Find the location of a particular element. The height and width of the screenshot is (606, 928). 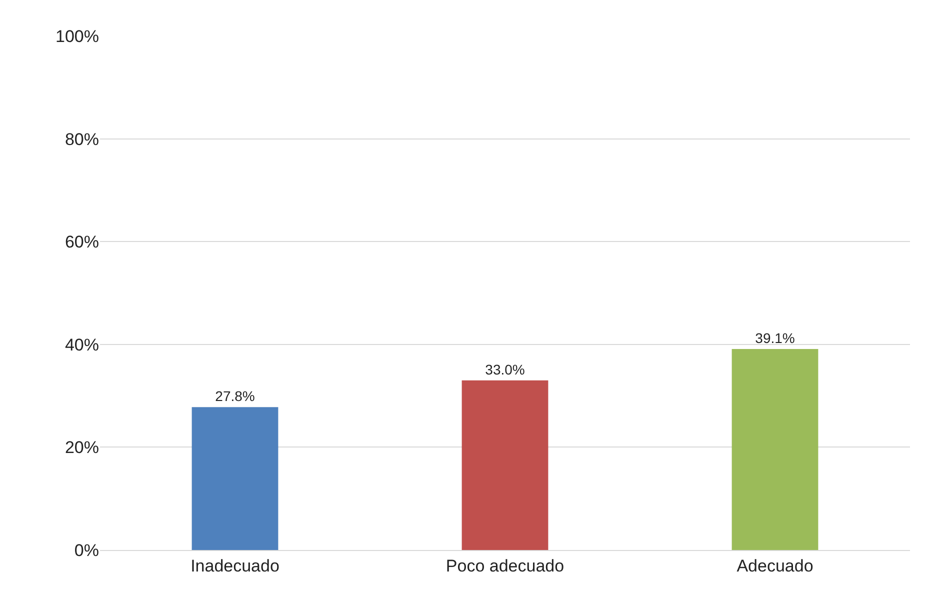

y-tick-label: 40% is located at coordinates (81, 344).